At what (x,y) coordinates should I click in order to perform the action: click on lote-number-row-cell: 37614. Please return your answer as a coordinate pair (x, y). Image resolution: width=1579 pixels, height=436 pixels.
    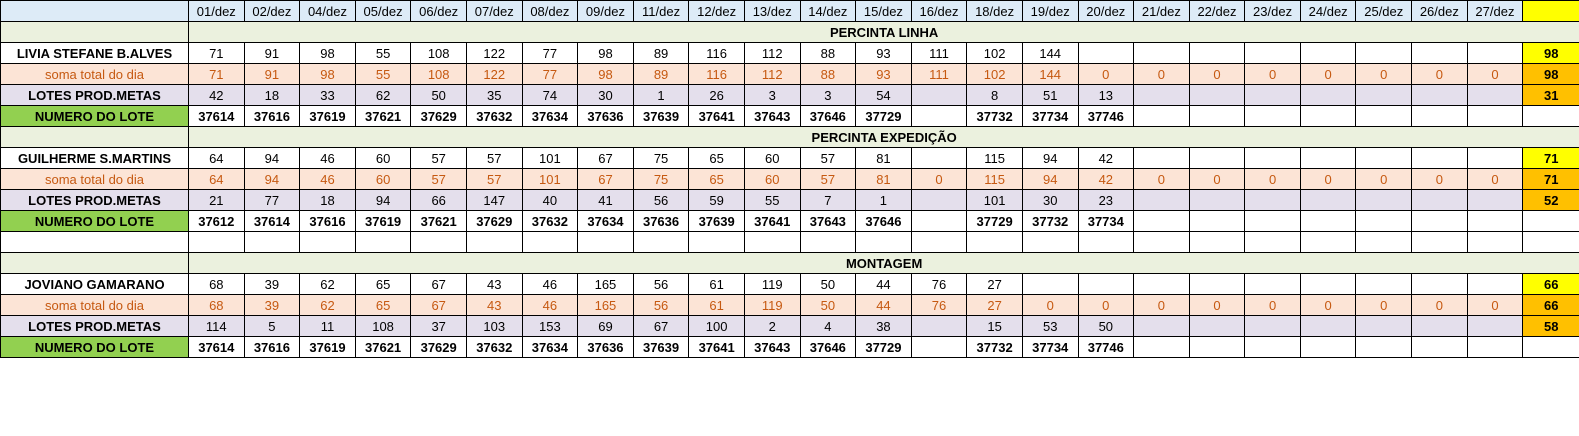
    Looking at the image, I should click on (272, 221).